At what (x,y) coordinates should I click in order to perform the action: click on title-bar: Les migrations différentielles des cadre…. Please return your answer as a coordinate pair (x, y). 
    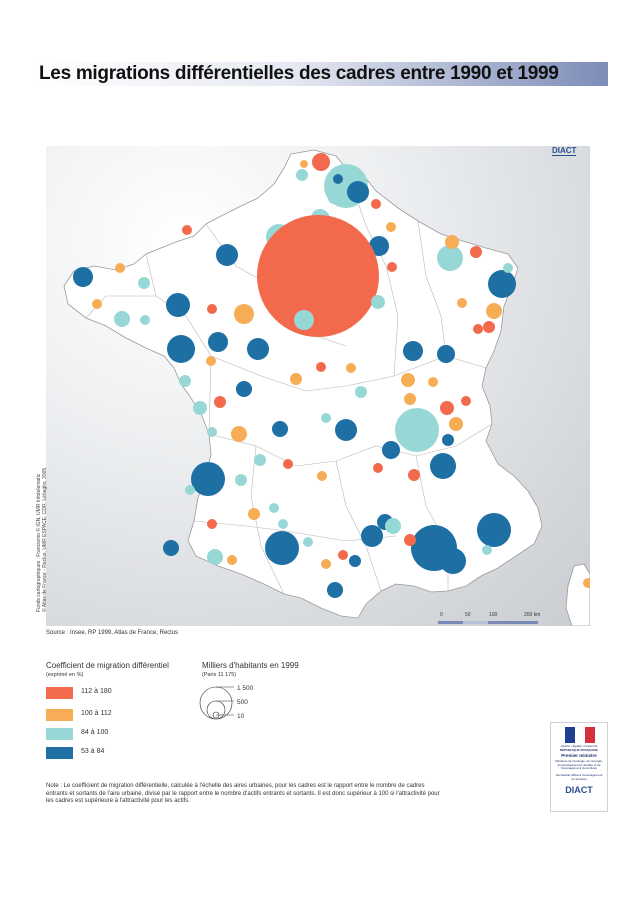
    Looking at the image, I should click on (320, 74).